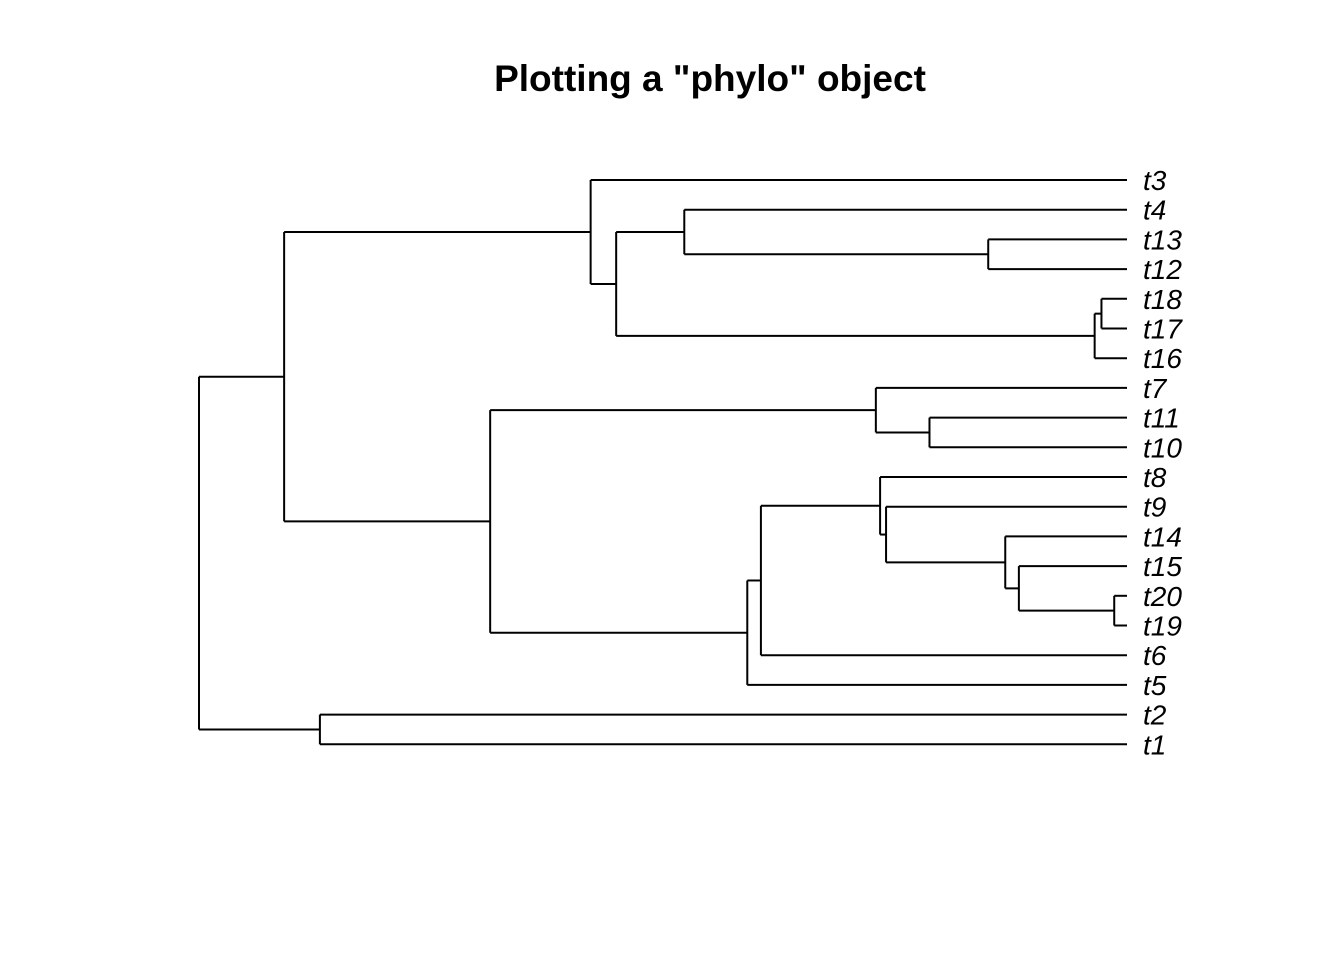  I want to click on tip-label-t8: t8, so click(1155, 477).